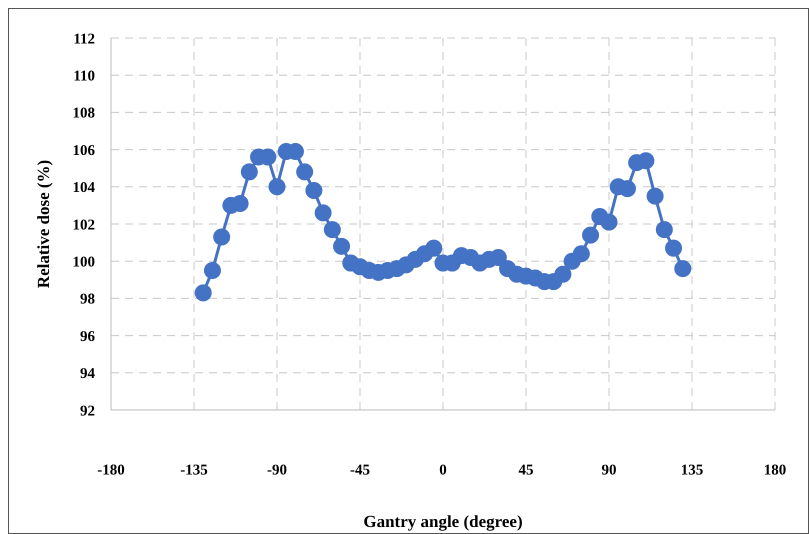  What do you see at coordinates (609, 470) in the screenshot?
I see `x-tick-label: 90` at bounding box center [609, 470].